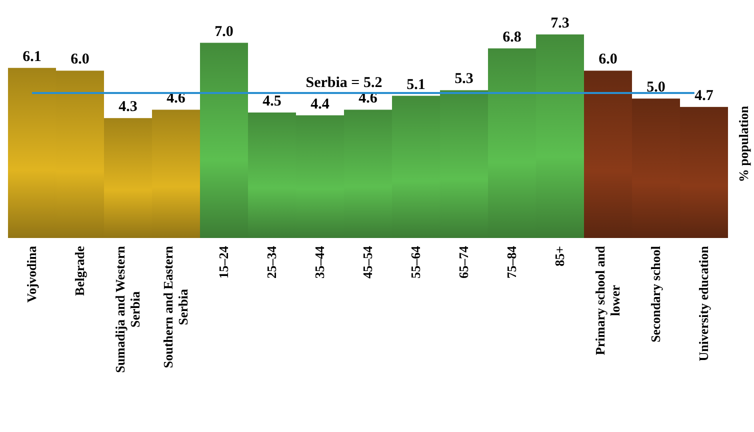 The image size is (754, 432). Describe the element at coordinates (32, 56) in the screenshot. I see `data-label: 6.1` at that location.